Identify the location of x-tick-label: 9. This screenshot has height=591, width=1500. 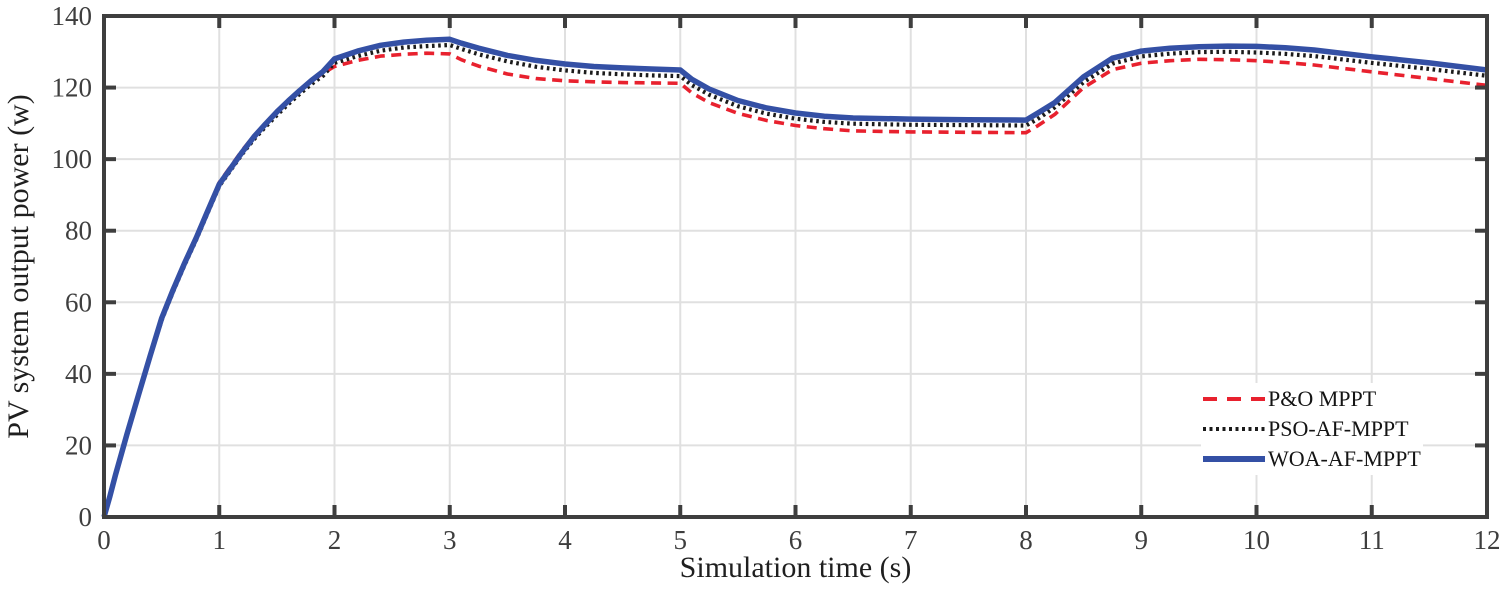
(1142, 540).